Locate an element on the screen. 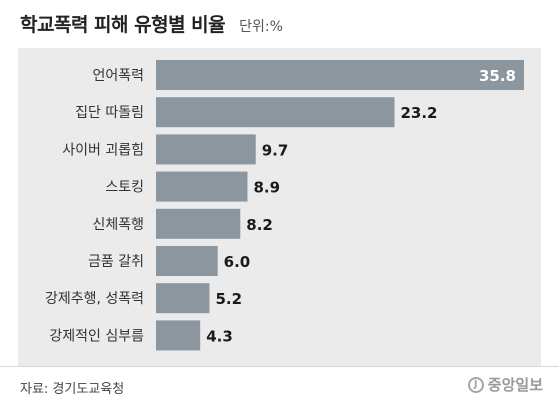 This screenshot has height=414, width=559. category-label: 강제적인 심부름 is located at coordinates (96, 336).